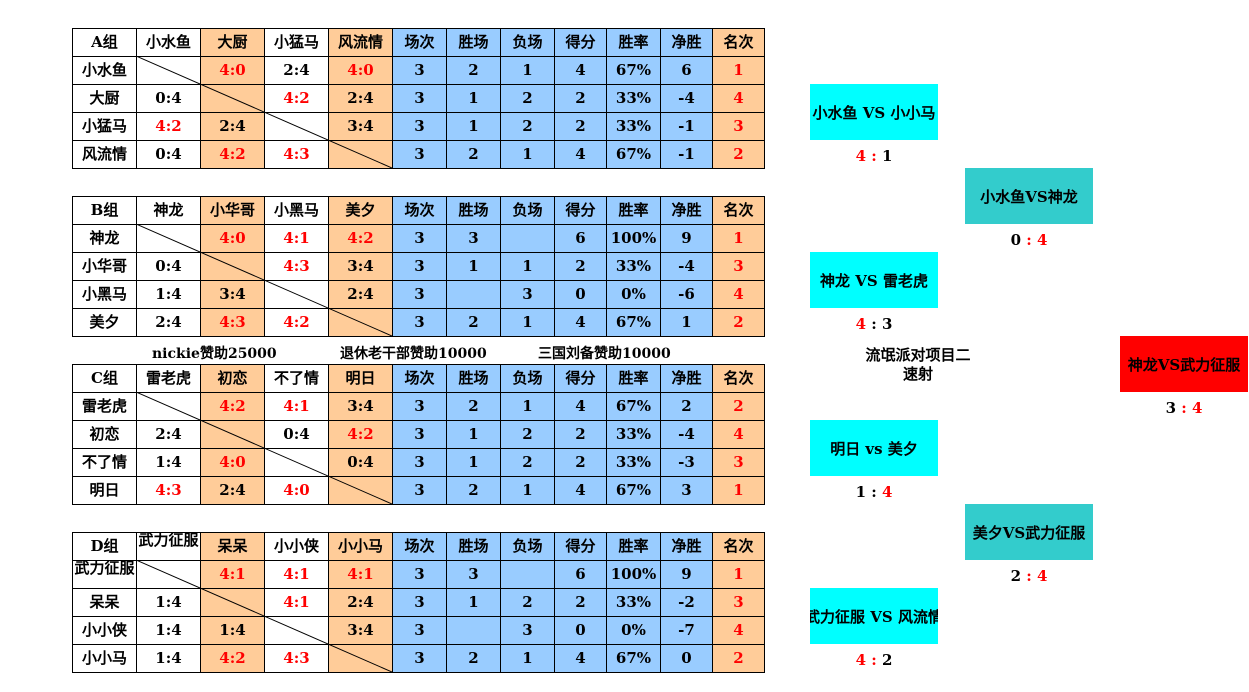 This screenshot has height=692, width=1249. Describe the element at coordinates (168, 602) in the screenshot. I see `match-score-cell: 1:4` at that location.